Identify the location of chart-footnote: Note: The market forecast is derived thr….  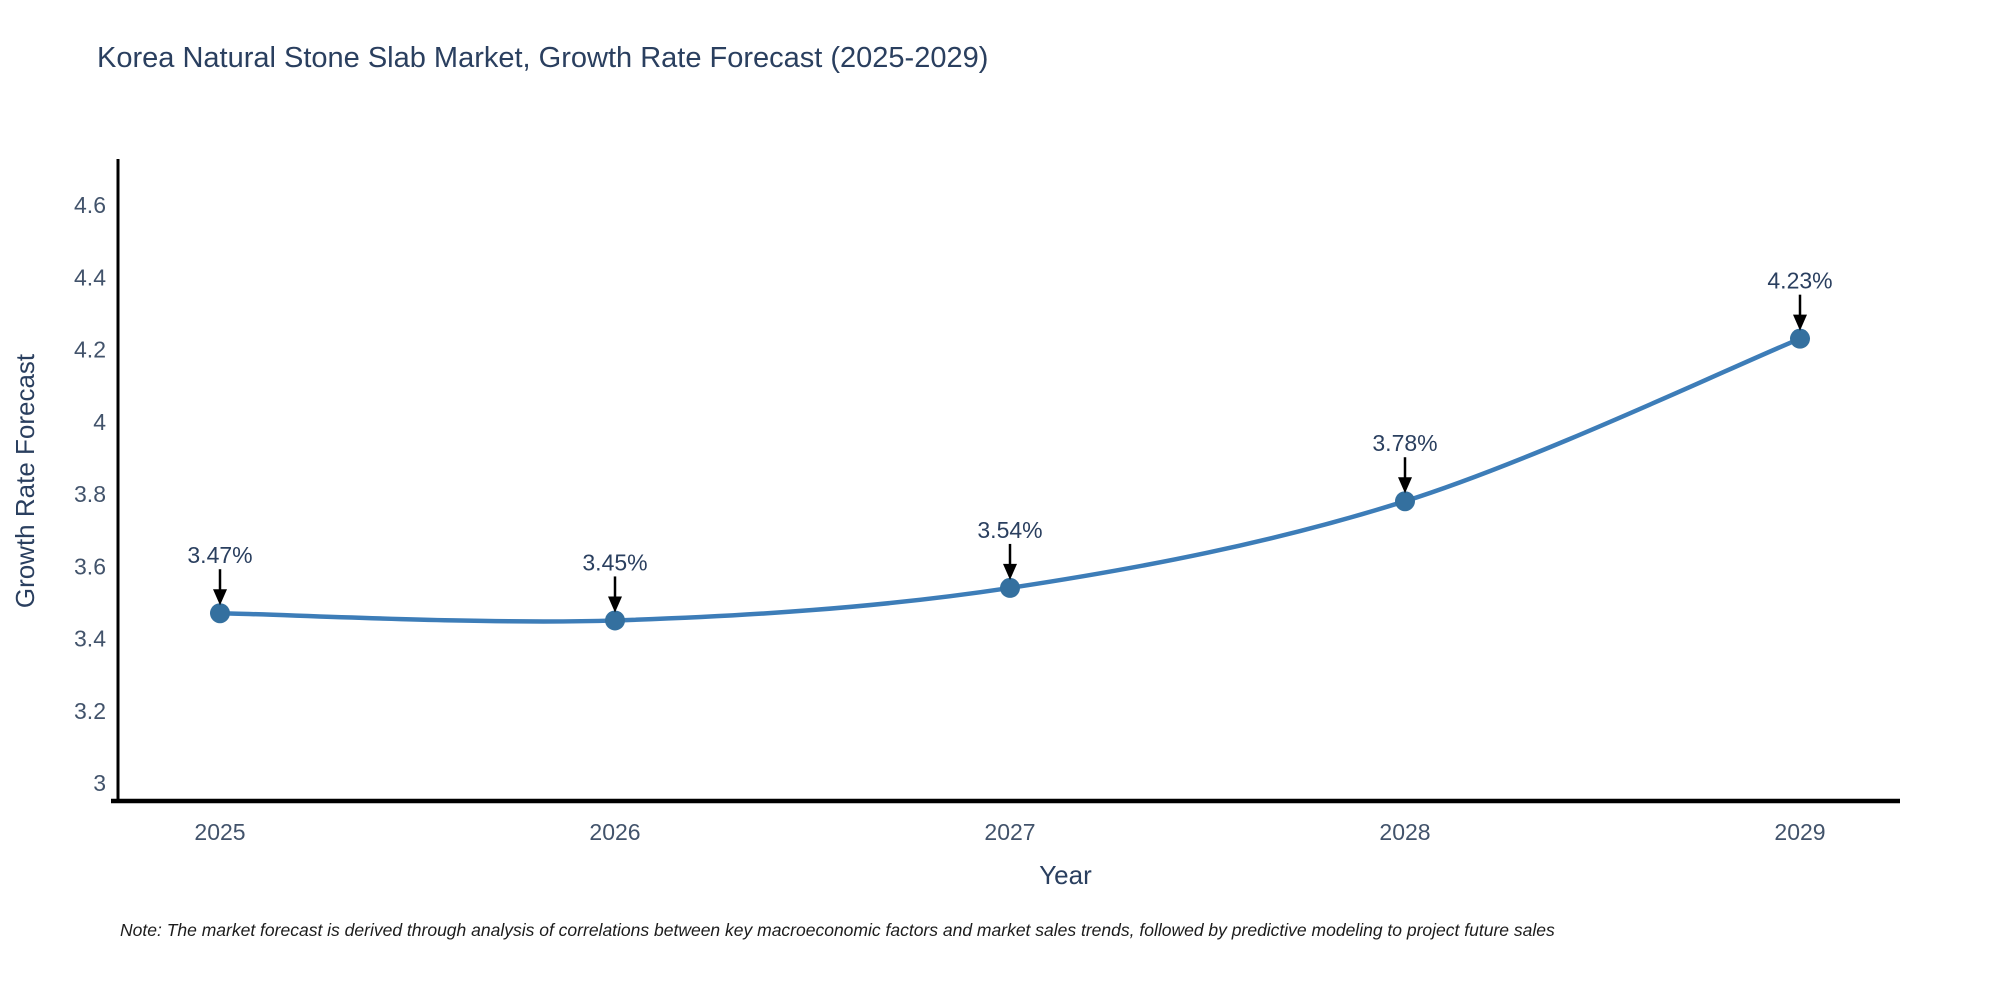
(837, 930).